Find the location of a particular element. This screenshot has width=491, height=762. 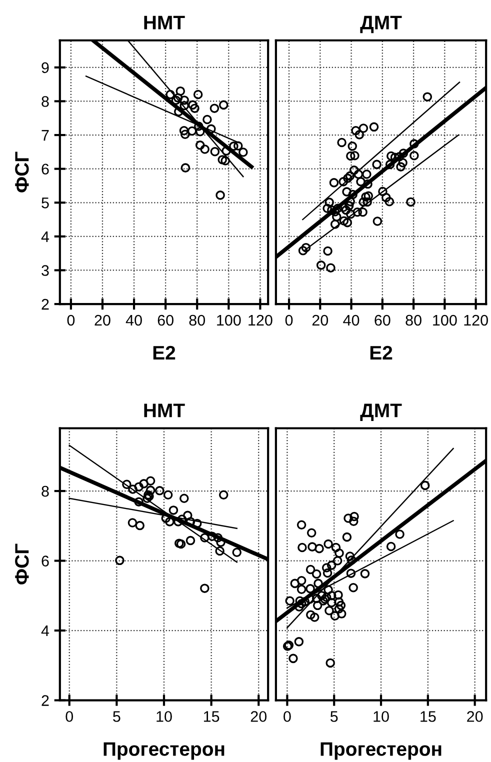

y-tick-label: 3 is located at coordinates (45, 270).